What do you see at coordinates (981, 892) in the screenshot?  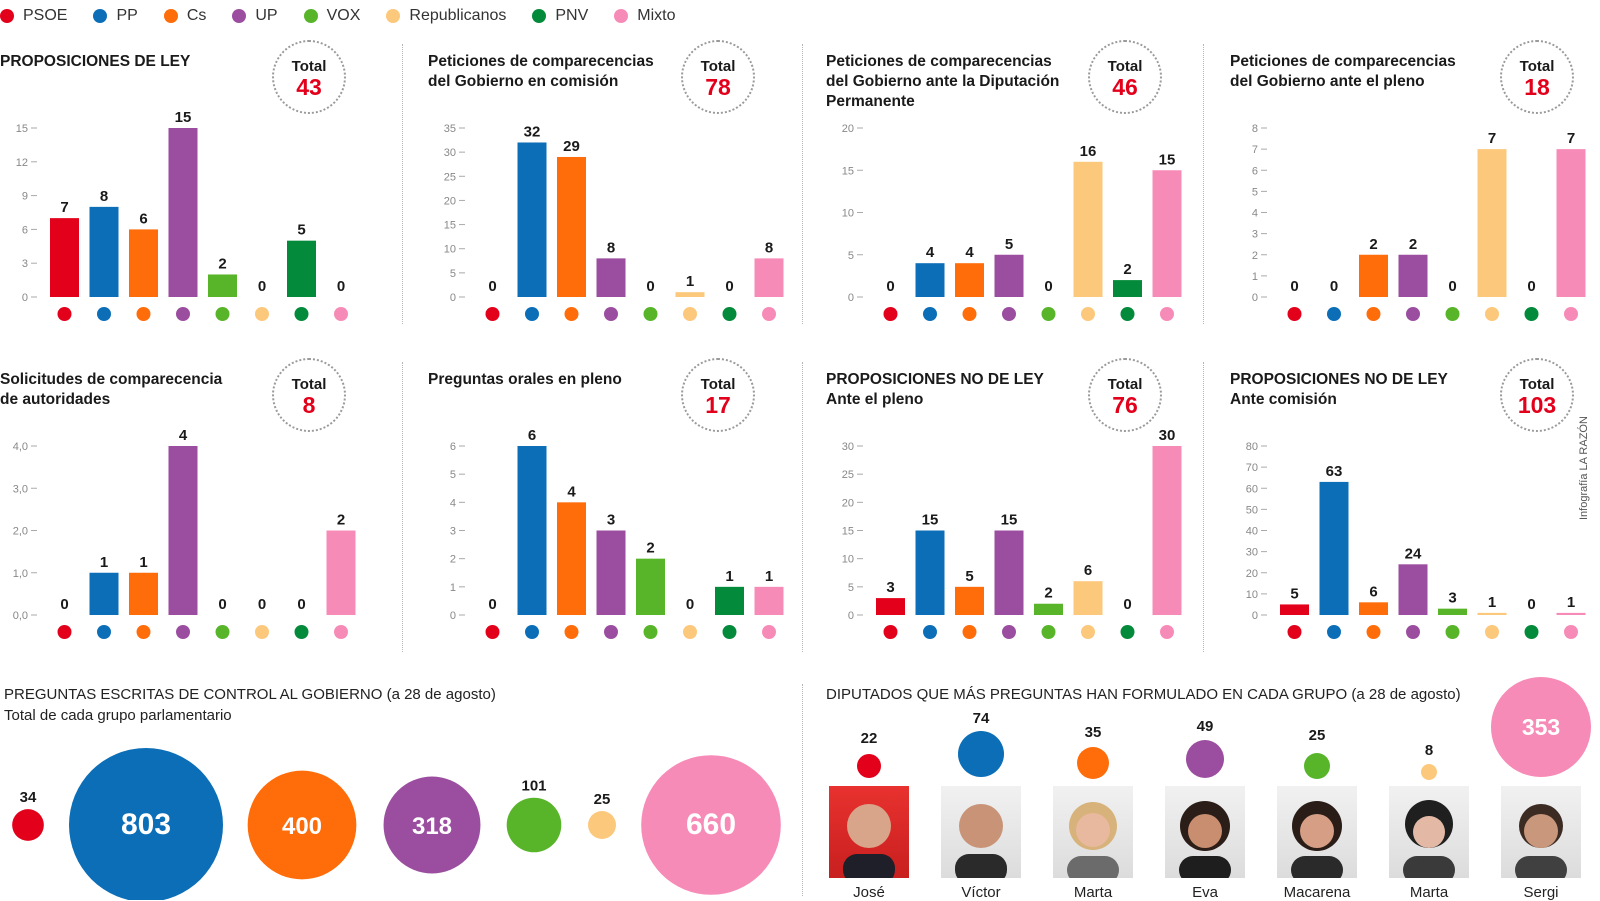 I see `deputy-name: Víctor` at bounding box center [981, 892].